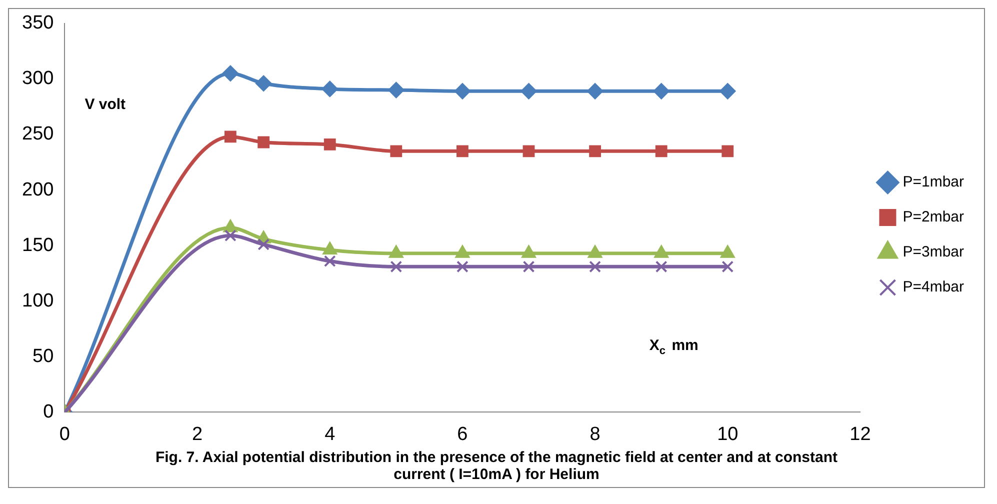 This screenshot has width=997, height=504. Describe the element at coordinates (105, 105) in the screenshot. I see `y-axis-title: V volt` at that location.